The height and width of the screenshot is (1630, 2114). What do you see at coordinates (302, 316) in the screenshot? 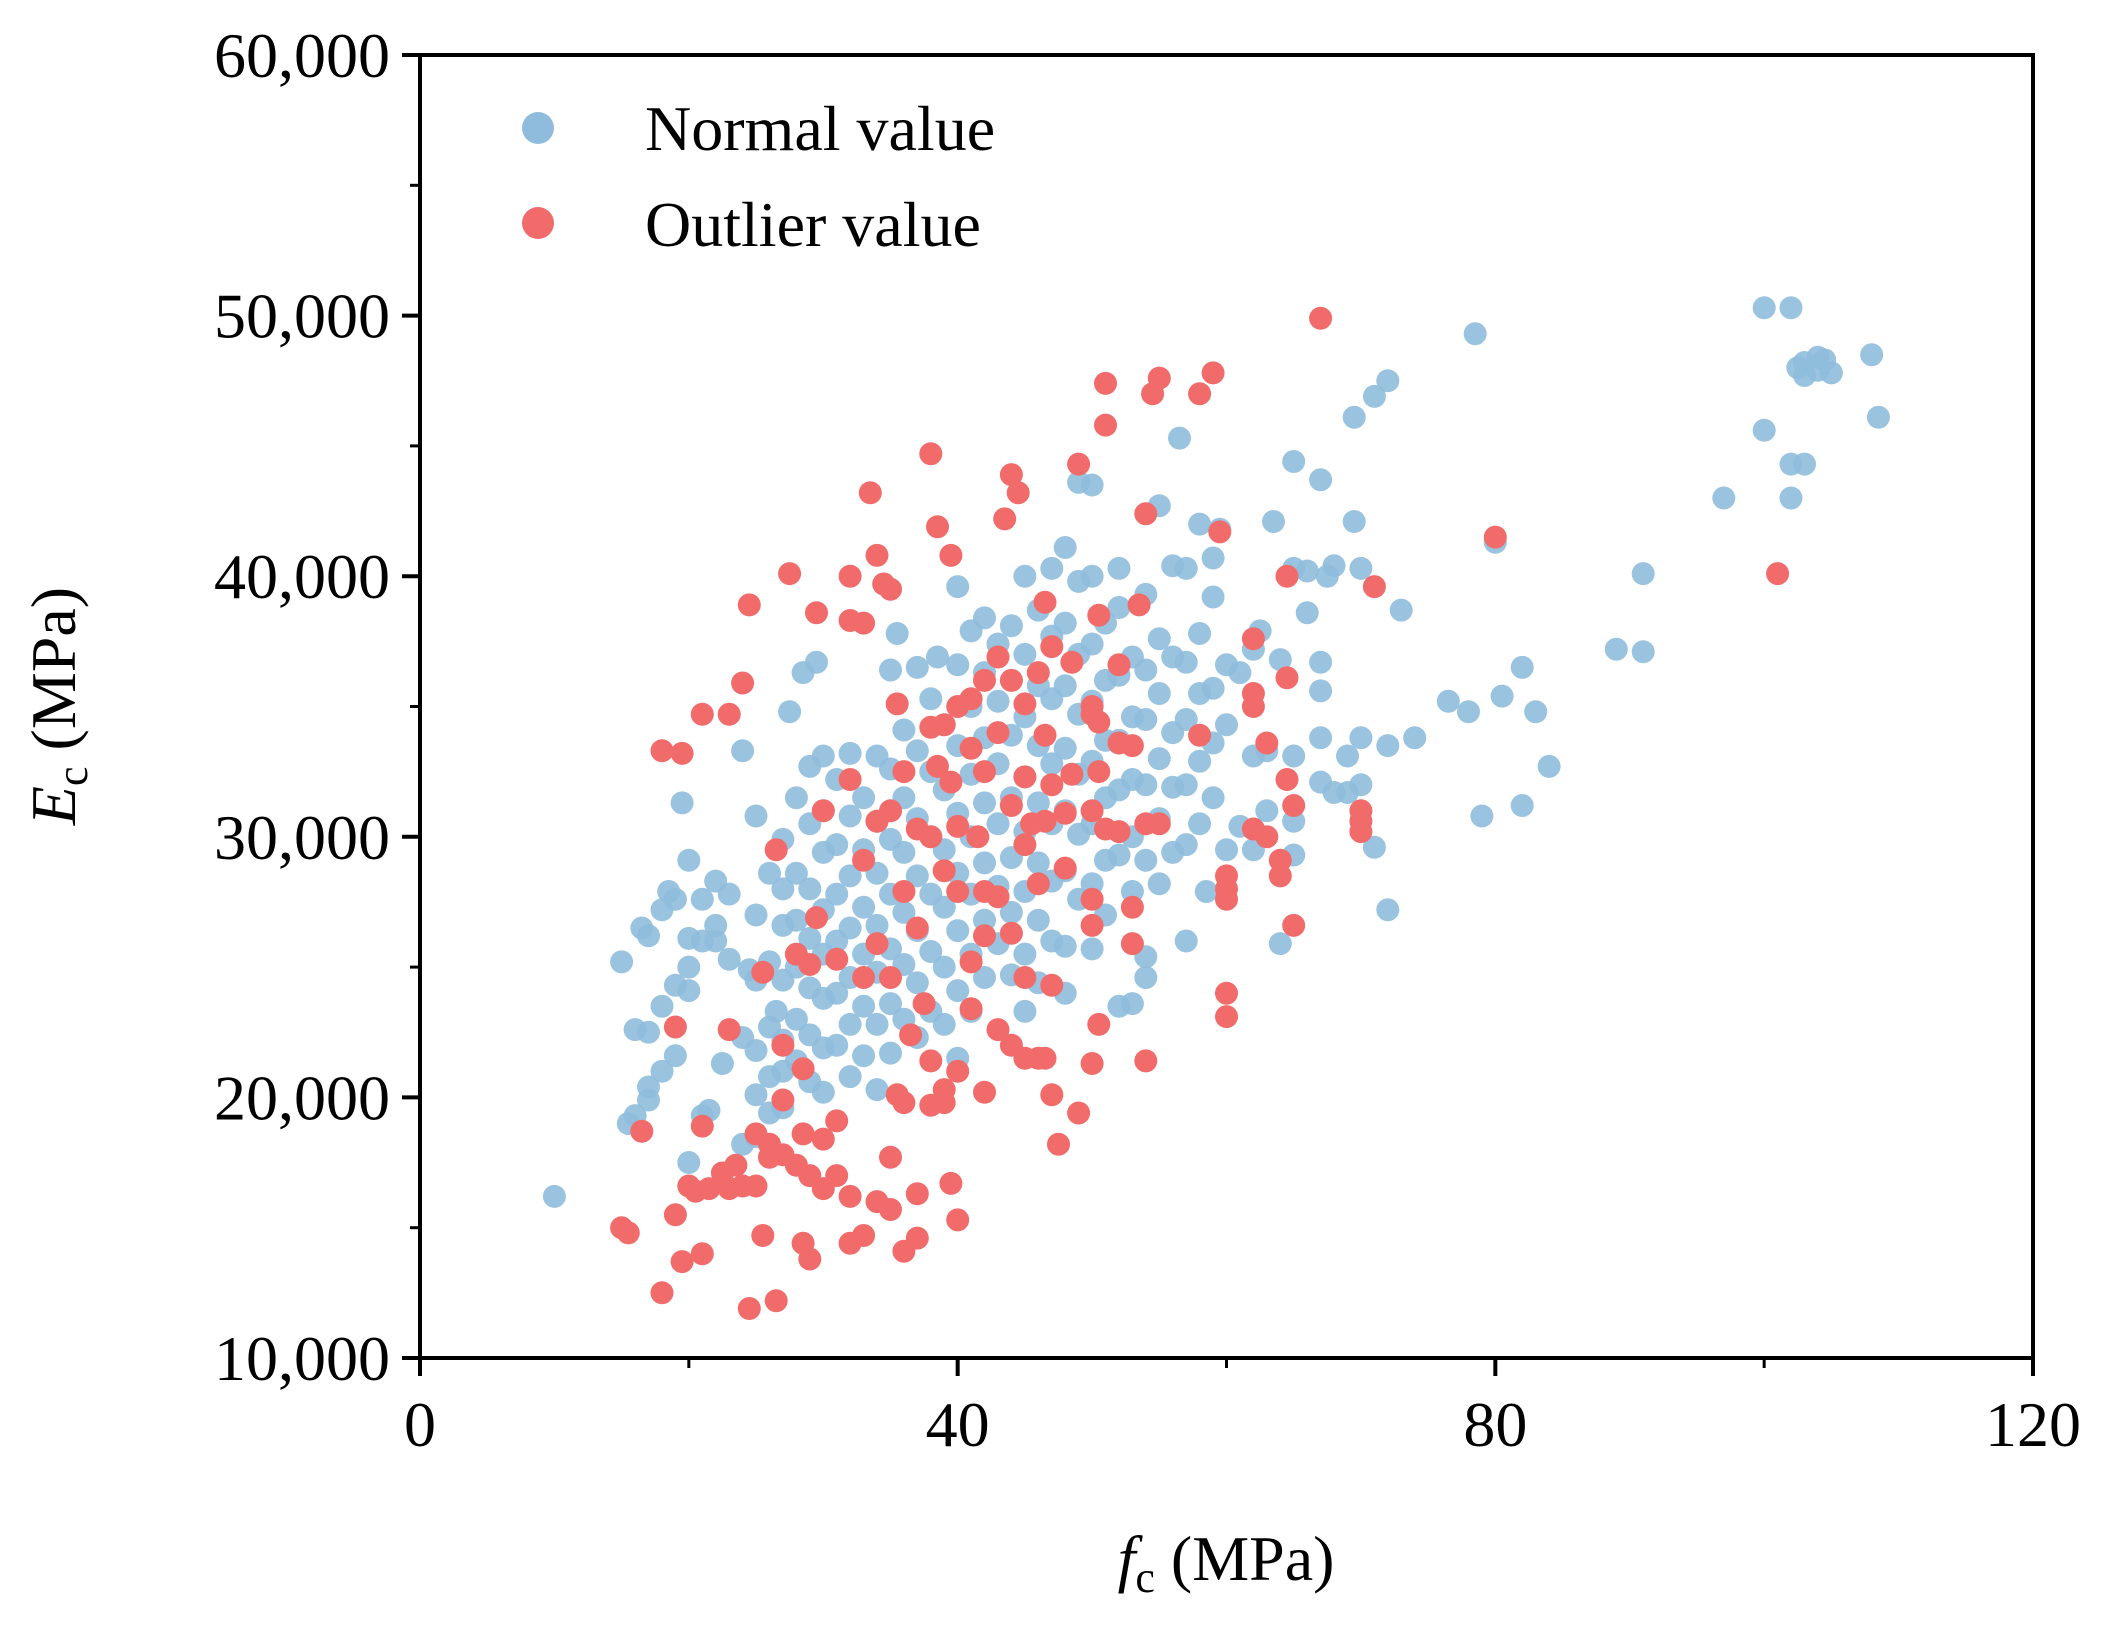
I see `y-tick-label: 50,000` at bounding box center [302, 316].